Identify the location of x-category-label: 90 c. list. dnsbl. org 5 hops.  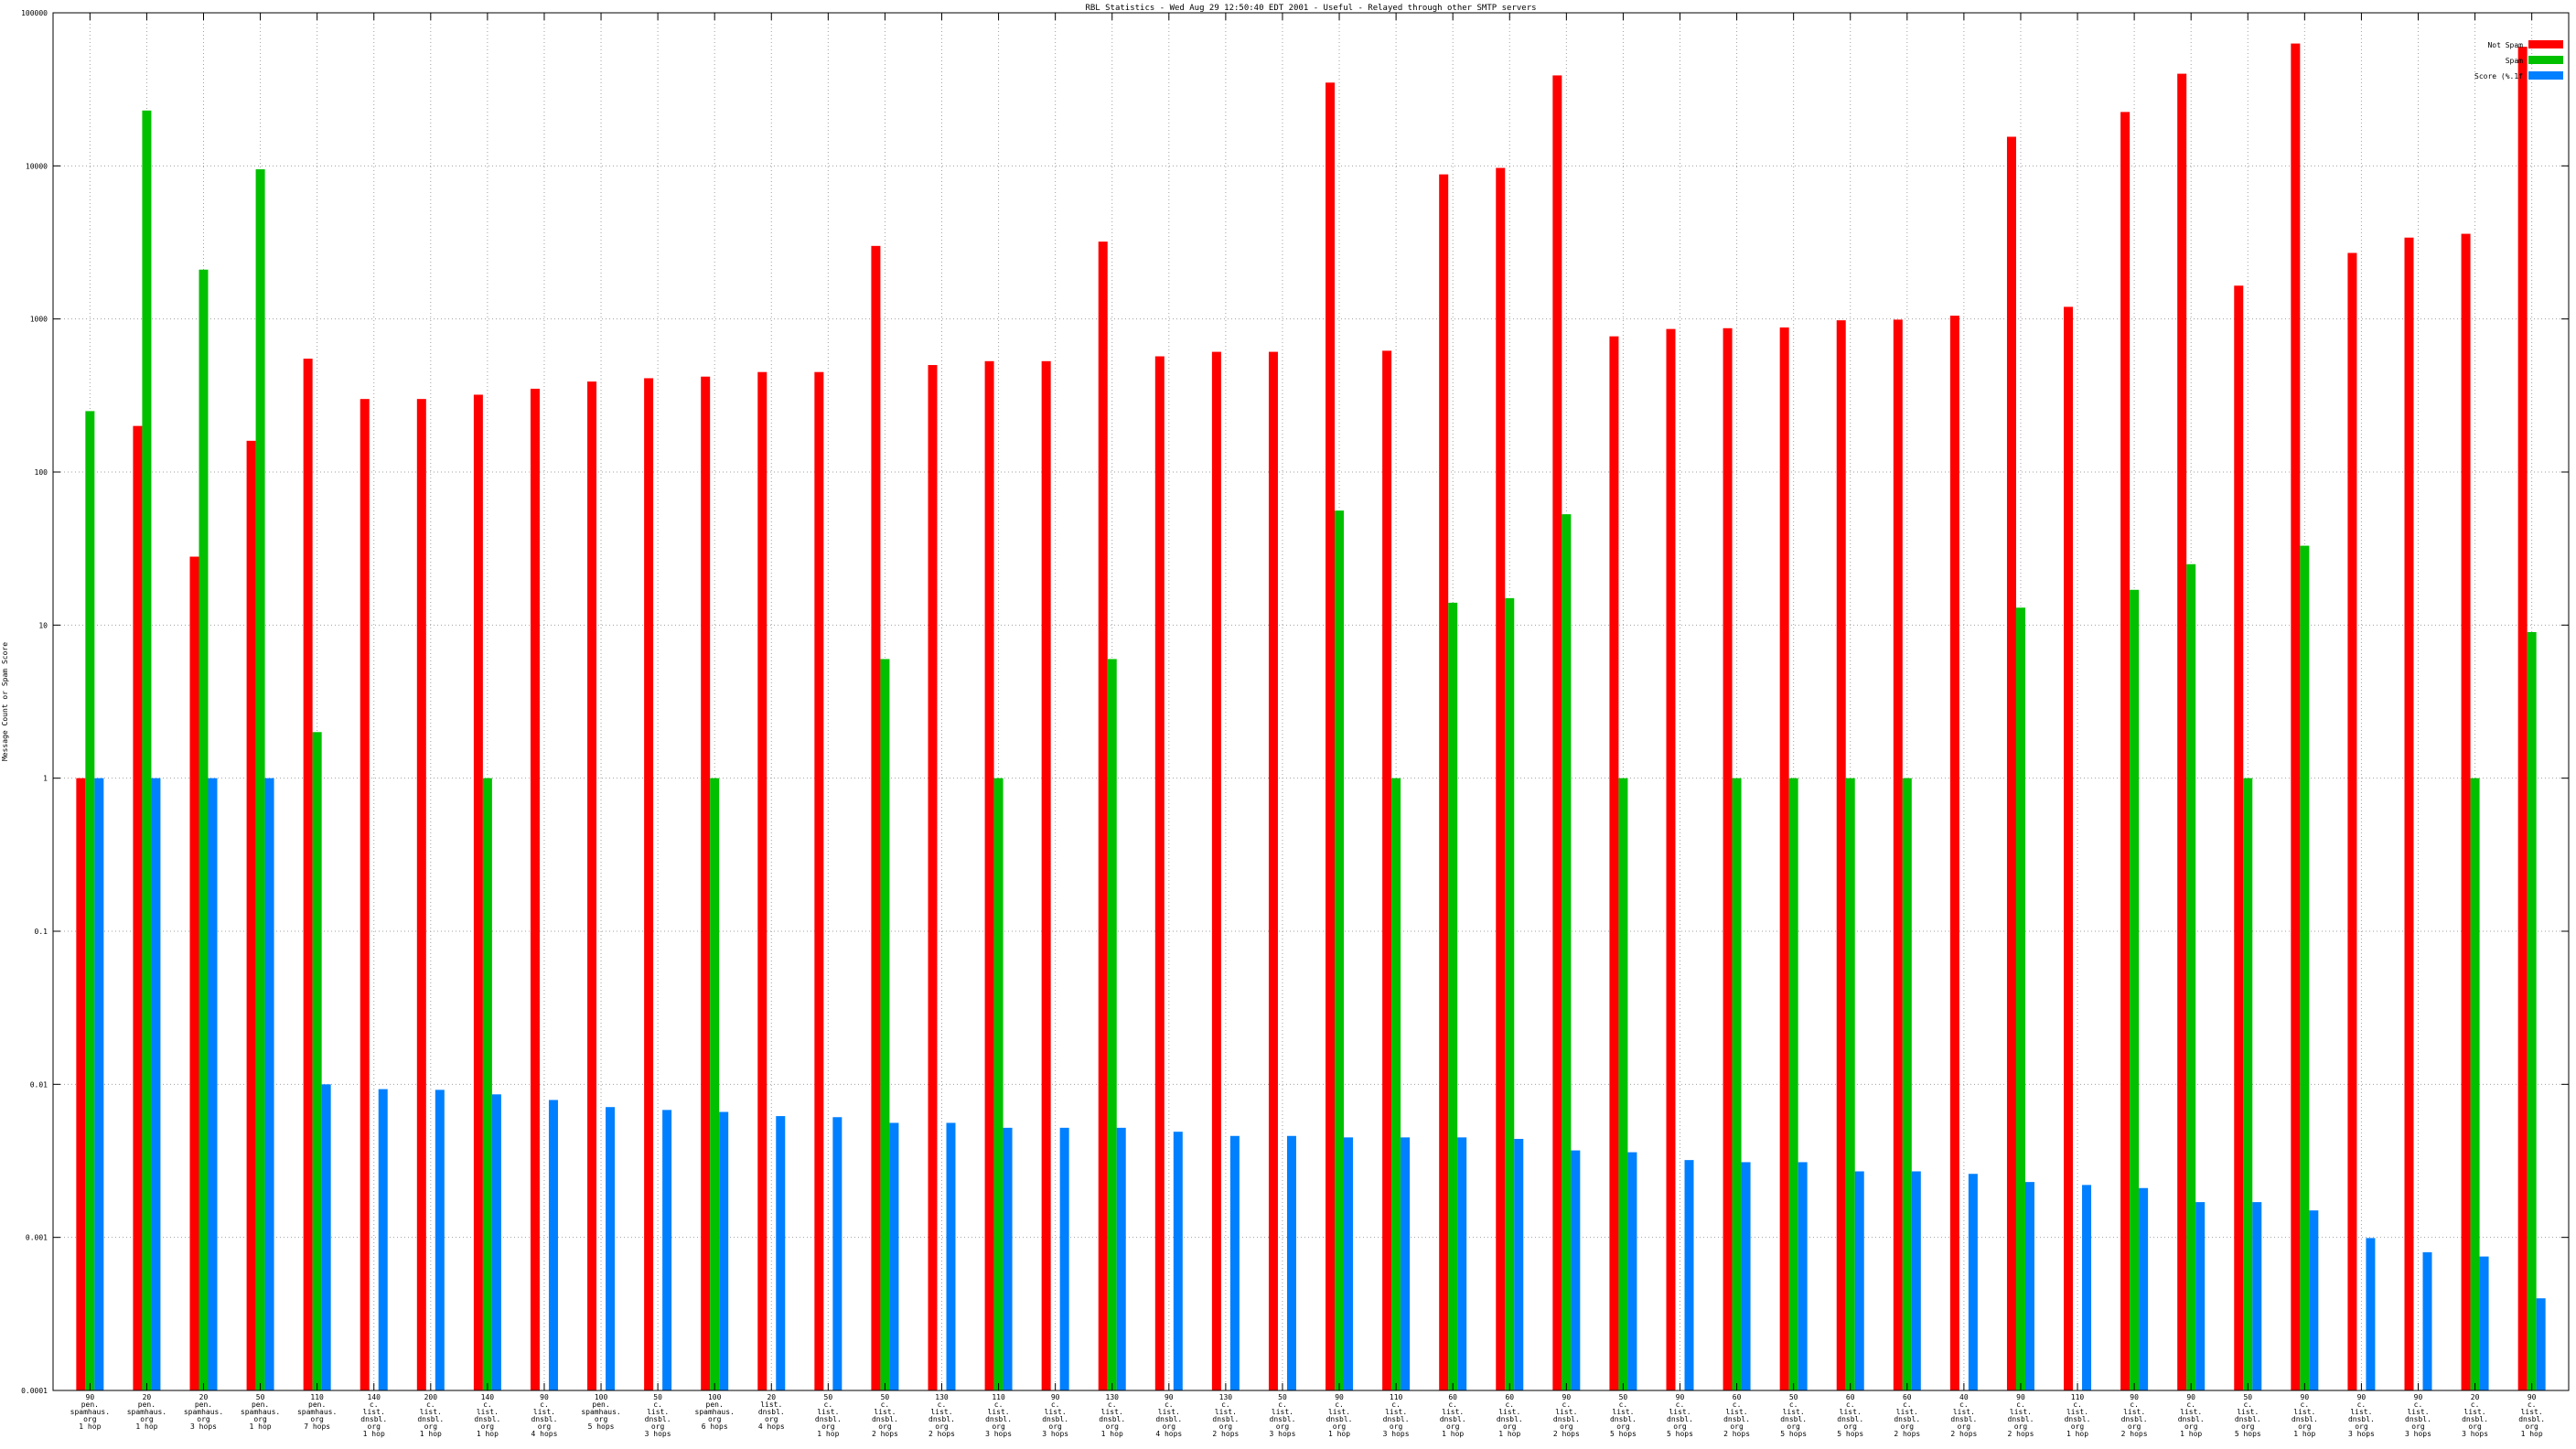
(1680, 1415).